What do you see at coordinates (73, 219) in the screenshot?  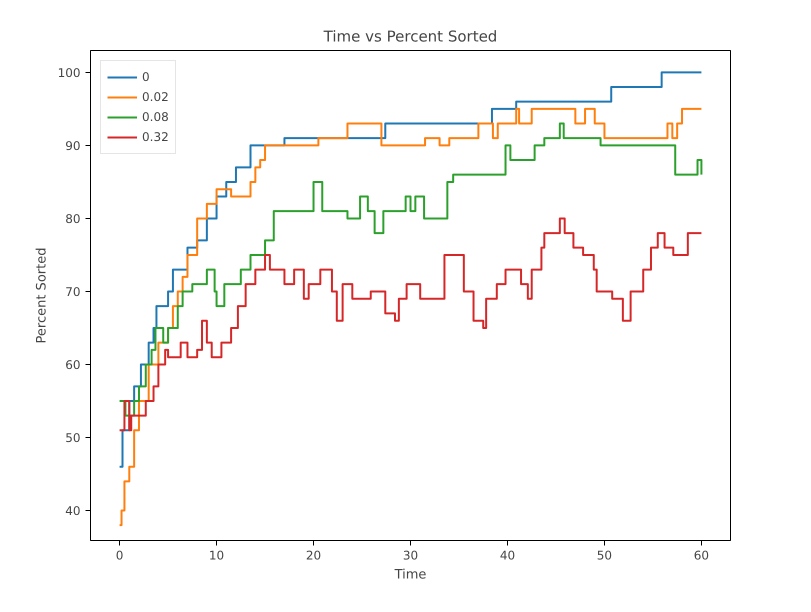 I see `y-tick-label: 80` at bounding box center [73, 219].